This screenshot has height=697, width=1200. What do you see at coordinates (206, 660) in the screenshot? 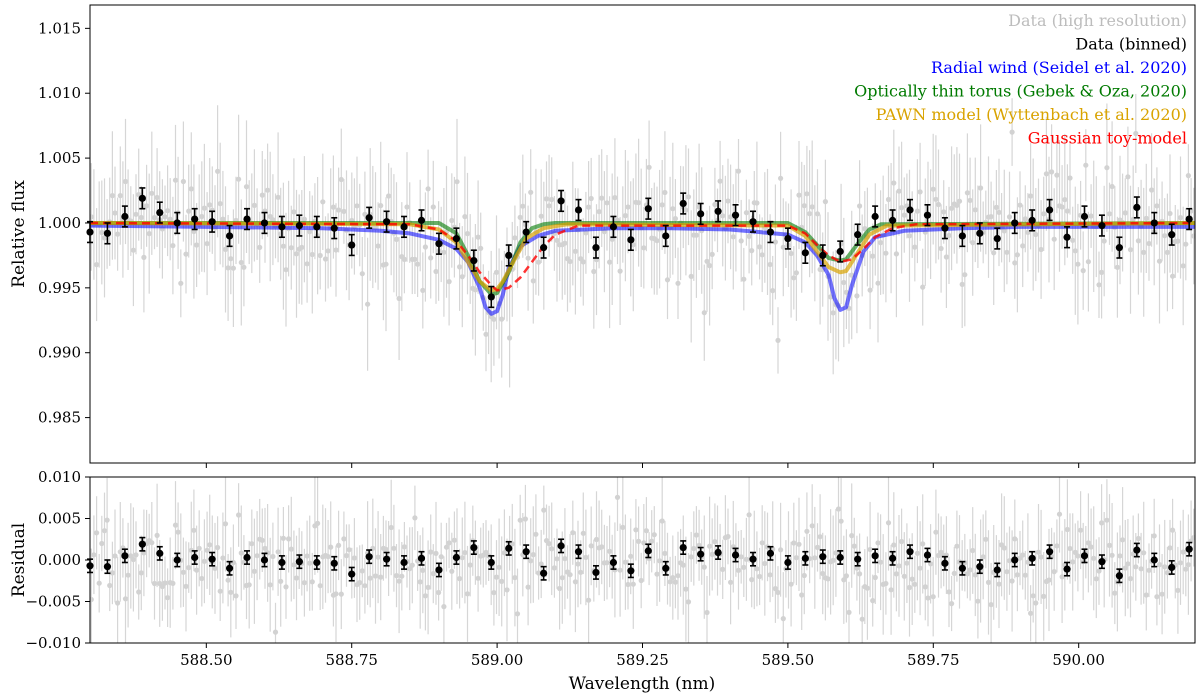
I see `x-tick-label: 588.50` at bounding box center [206, 660].